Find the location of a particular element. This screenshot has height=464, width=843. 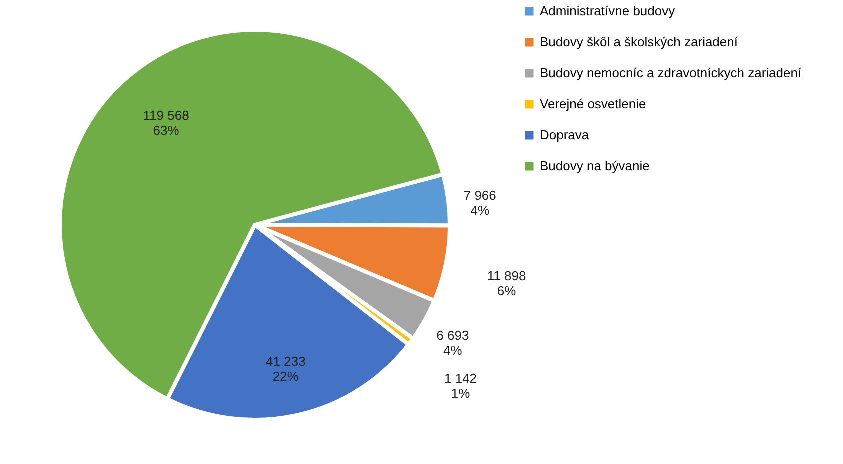

data-label: 41 233 22% is located at coordinates (286, 369).